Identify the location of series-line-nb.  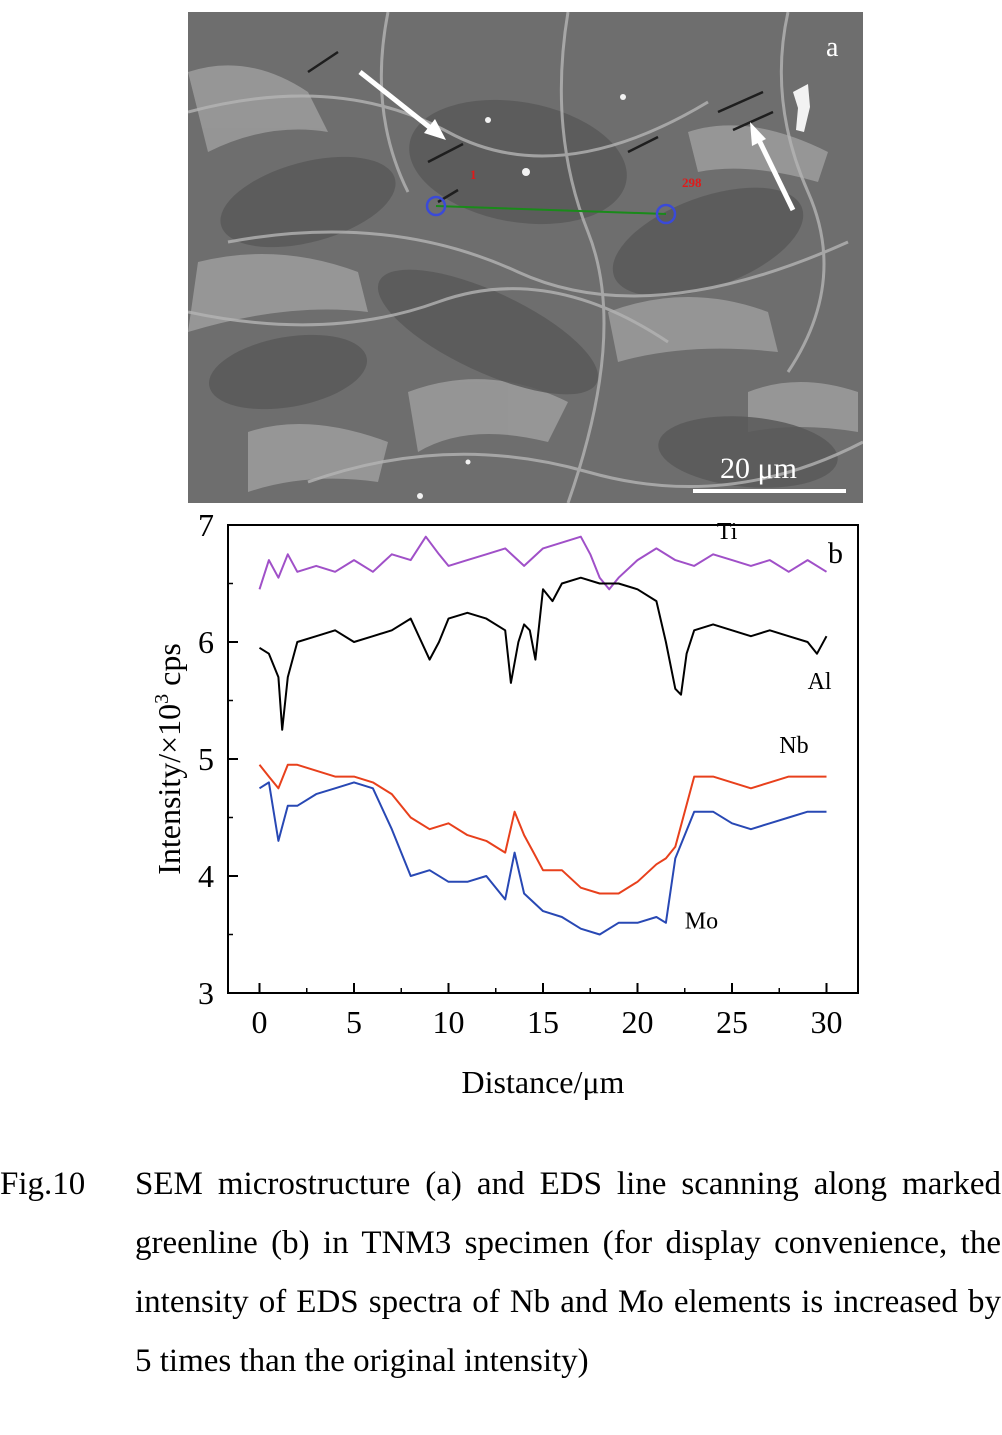
(542, 829).